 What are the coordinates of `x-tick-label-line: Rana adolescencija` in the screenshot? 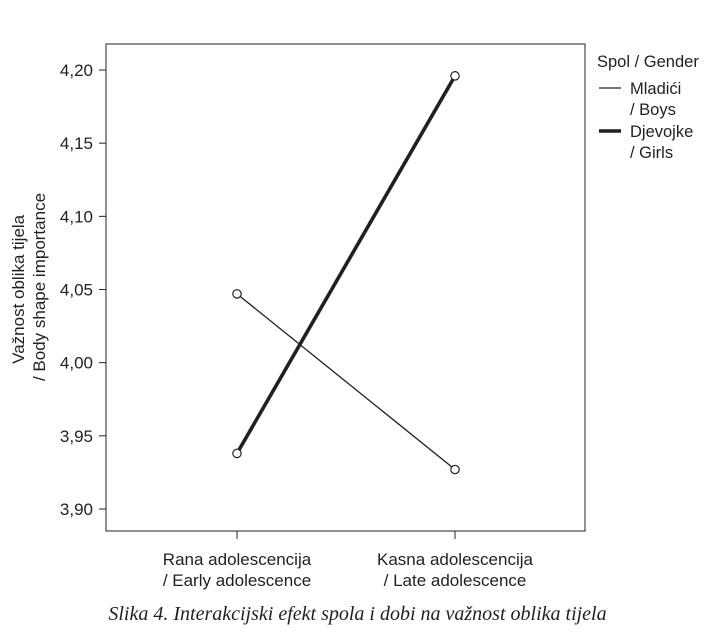 It's located at (237, 559).